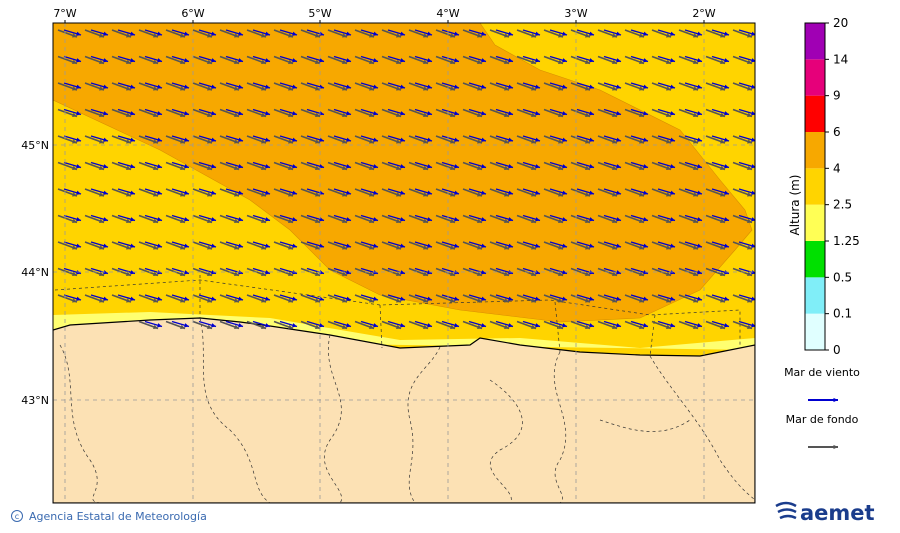 The height and width of the screenshot is (533, 900). What do you see at coordinates (832, 186) in the screenshot?
I see `colorbar: 0 0.1 0.5 1.25 2.5 4 6 9 14 20` at bounding box center [832, 186].